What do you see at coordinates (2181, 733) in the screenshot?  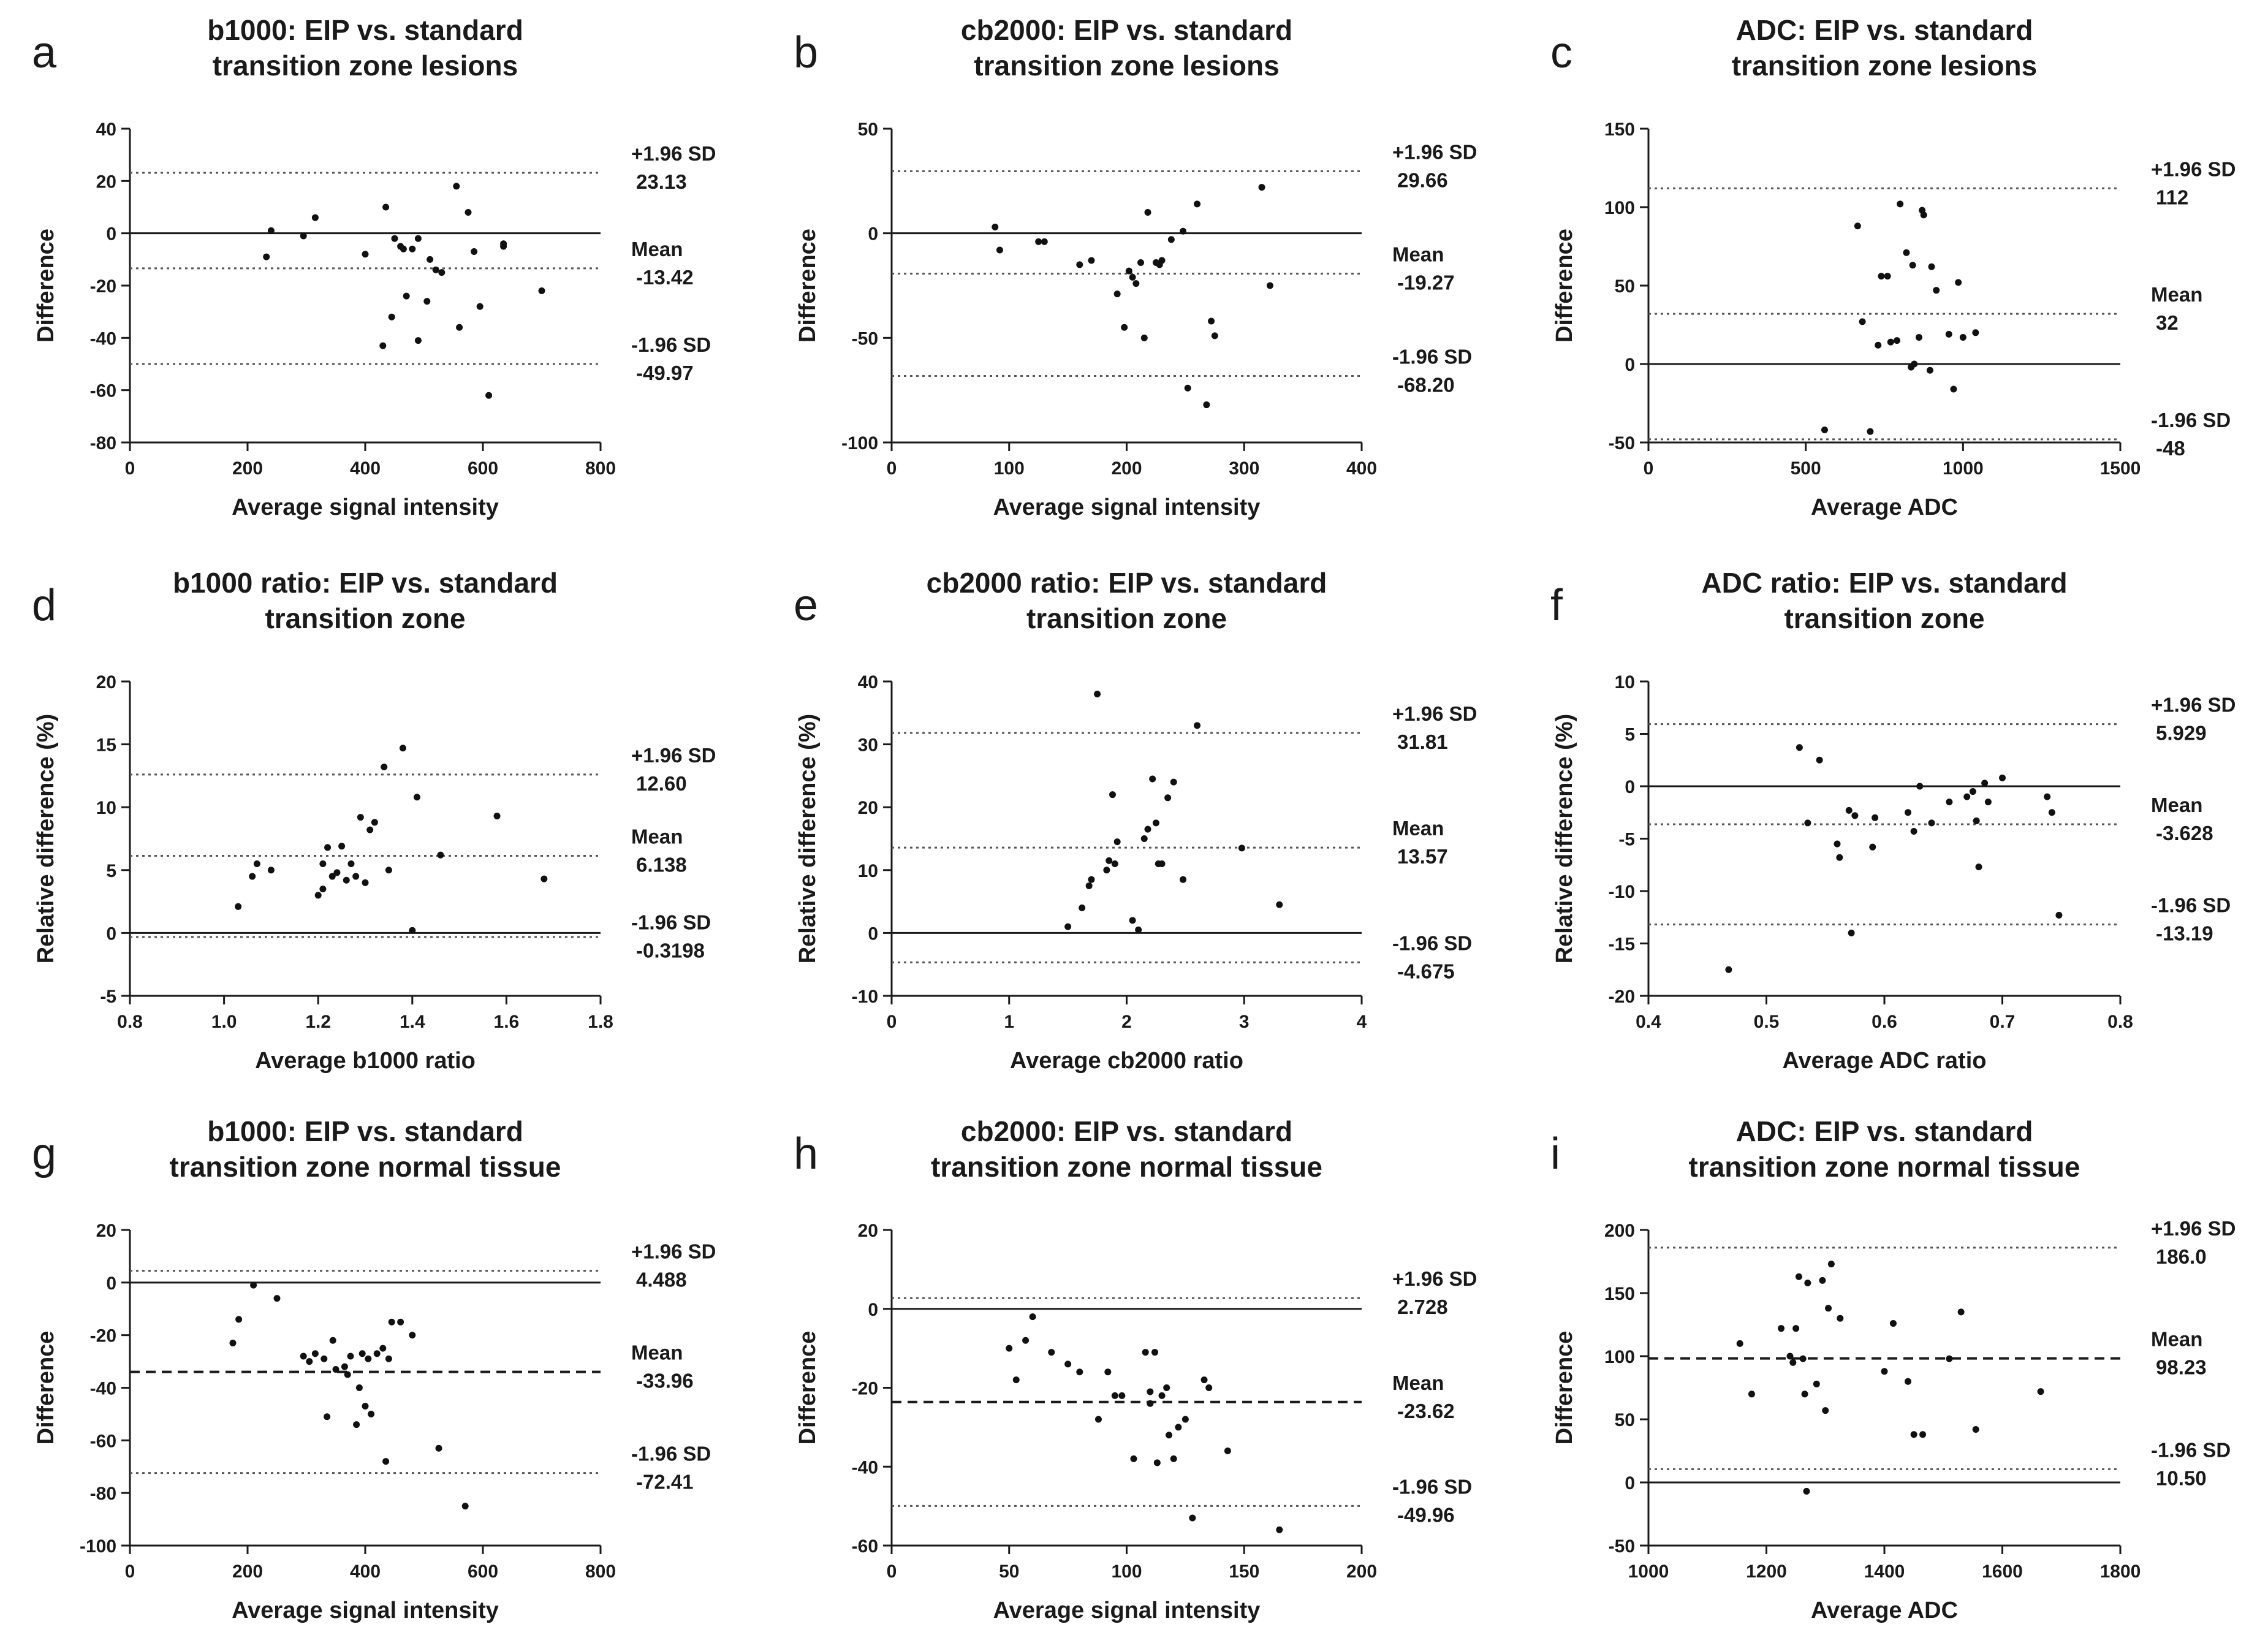 I see `upper-loa-label: 5.929` at bounding box center [2181, 733].